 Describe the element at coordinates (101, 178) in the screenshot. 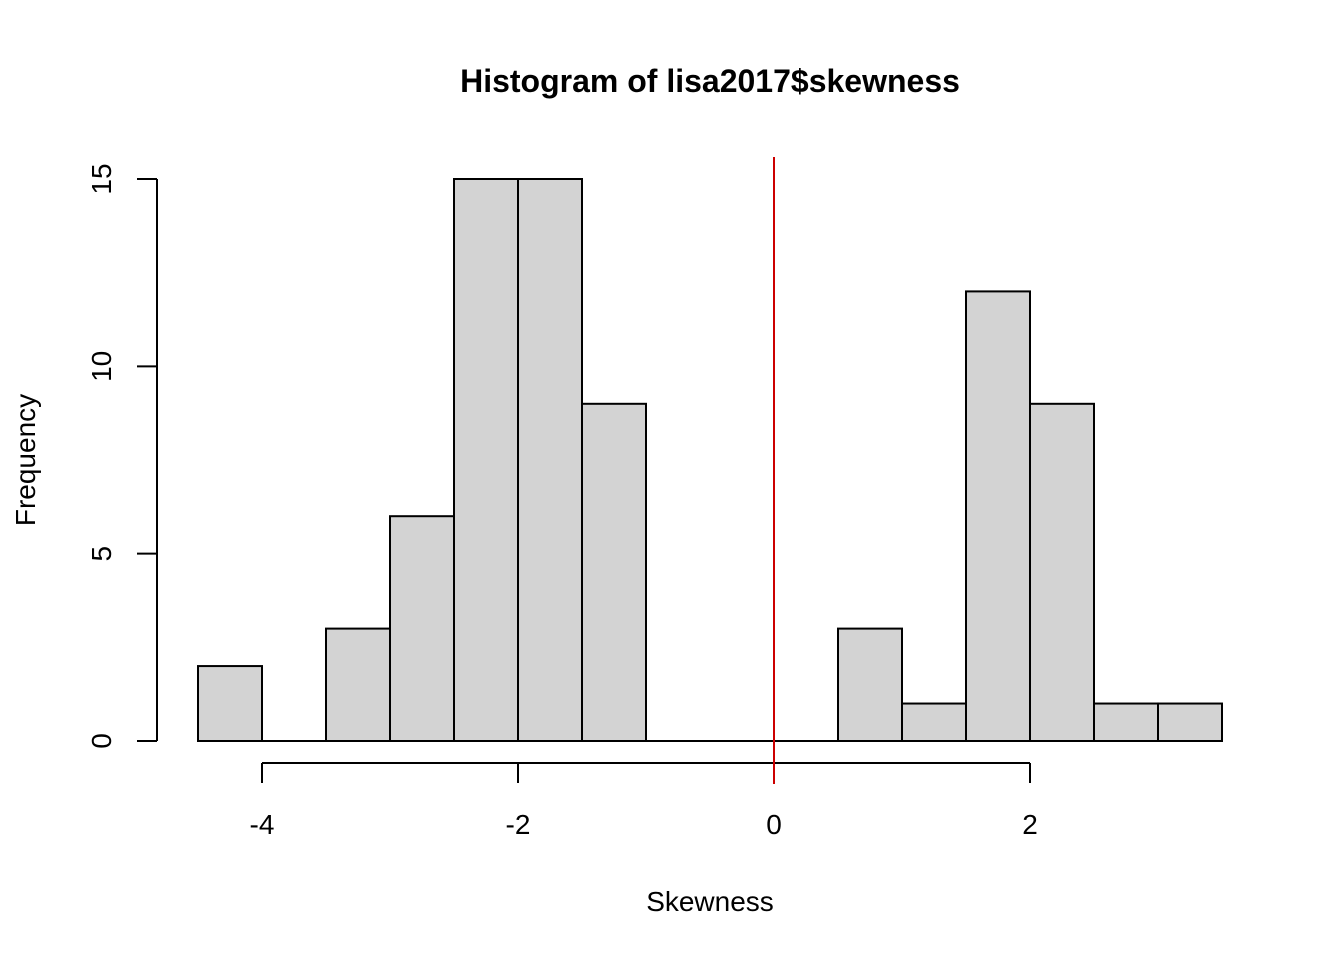

I see `y-tick-label: 15` at that location.